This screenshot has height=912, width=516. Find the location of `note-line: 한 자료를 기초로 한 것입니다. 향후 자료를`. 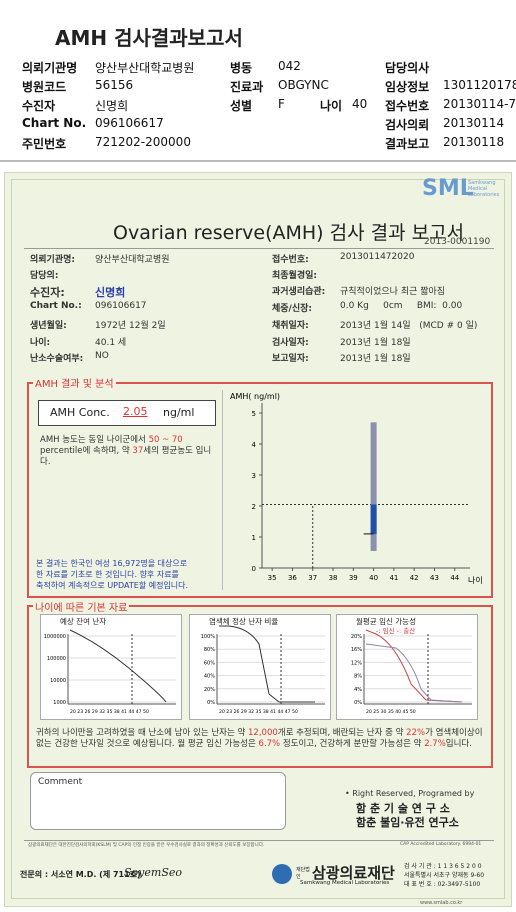

note-line: 한 자료를 기초로 한 것입니다. 향후 자료를 is located at coordinates (107, 574).